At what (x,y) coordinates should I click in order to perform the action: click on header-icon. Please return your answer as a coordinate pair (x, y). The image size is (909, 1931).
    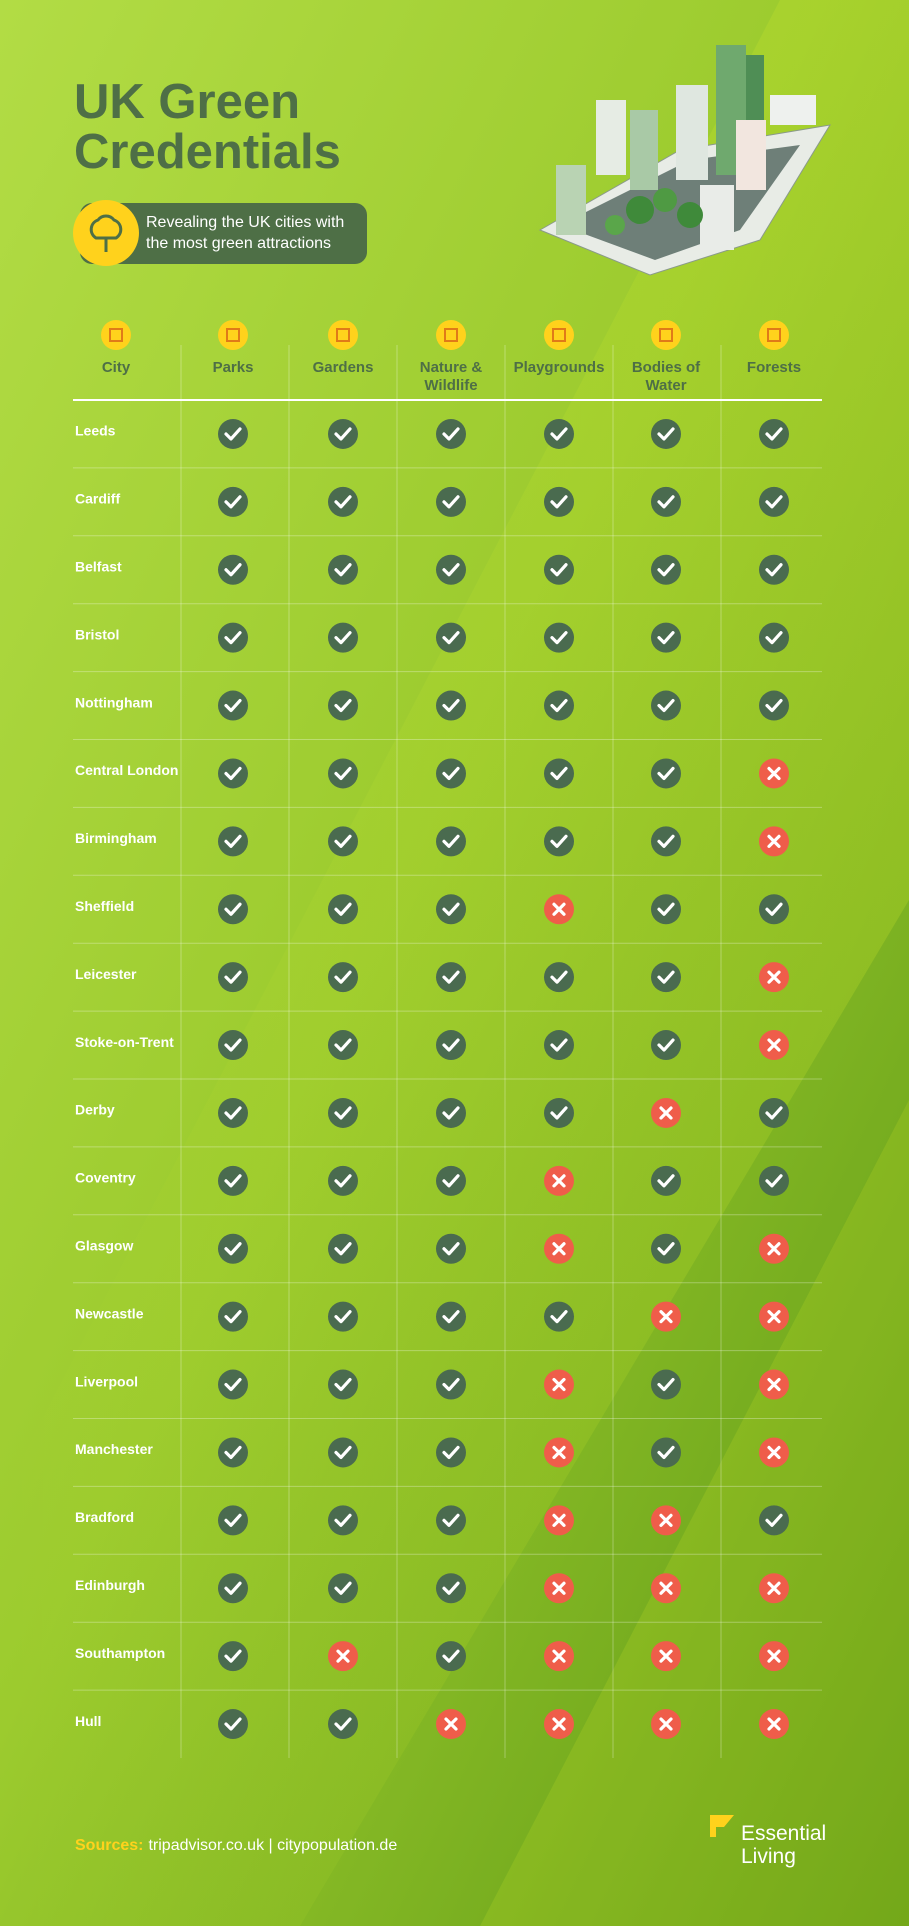
    Looking at the image, I should click on (233, 335).